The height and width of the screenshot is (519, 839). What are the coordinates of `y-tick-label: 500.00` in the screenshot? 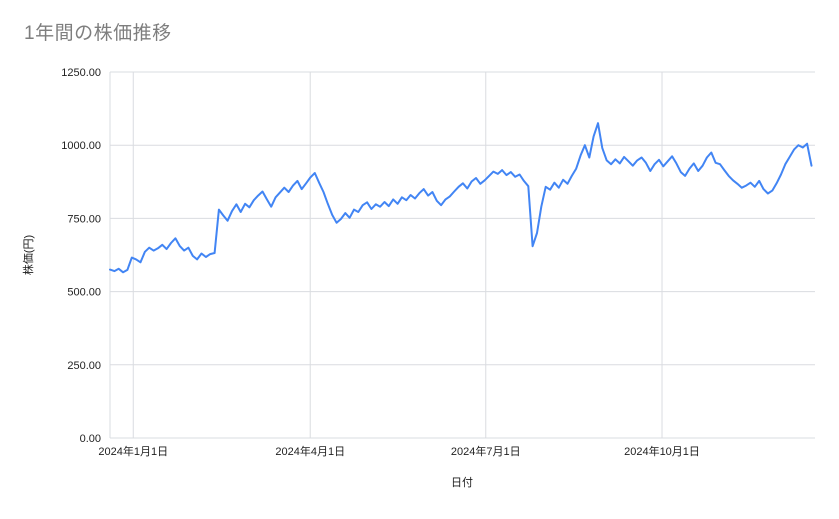 It's located at (84, 293).